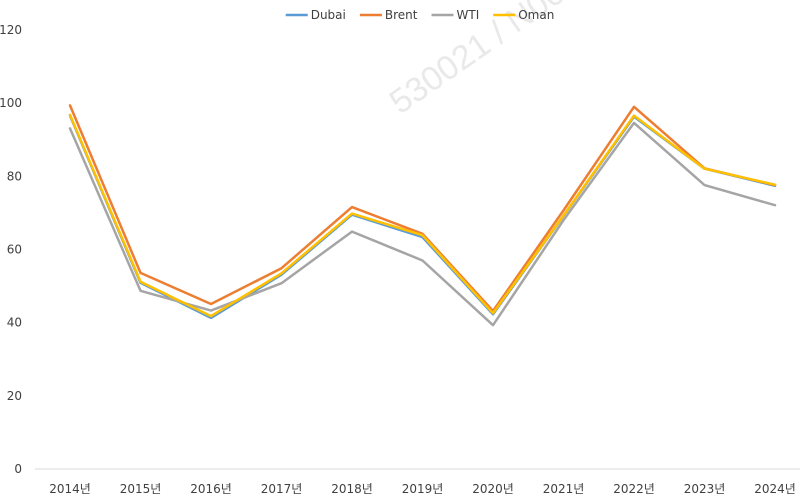 The width and height of the screenshot is (805, 504). Describe the element at coordinates (423, 489) in the screenshot. I see `x-tick-label: 2019년` at that location.